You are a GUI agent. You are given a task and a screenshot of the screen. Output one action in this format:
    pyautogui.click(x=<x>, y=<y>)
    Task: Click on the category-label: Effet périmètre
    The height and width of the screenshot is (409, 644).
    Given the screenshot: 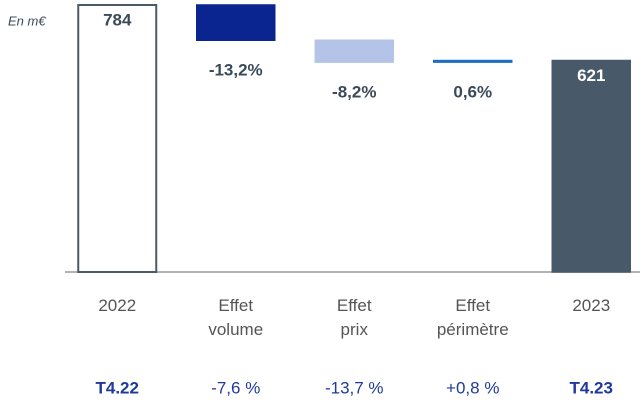 What is the action you would take?
    pyautogui.click(x=473, y=317)
    